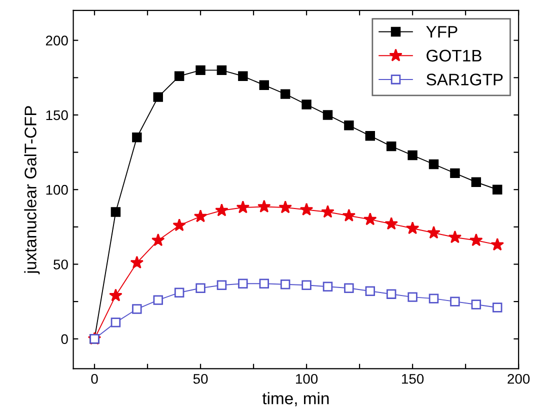  I want to click on y-tick-label: 100, so click(57, 189).